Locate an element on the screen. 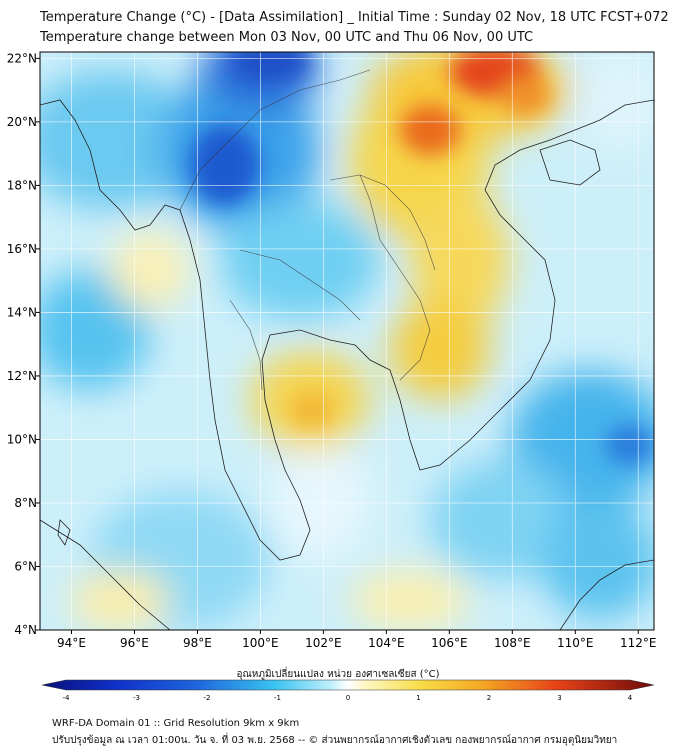 The image size is (676, 756). lat-tick-label: 10°N is located at coordinates (22, 439).